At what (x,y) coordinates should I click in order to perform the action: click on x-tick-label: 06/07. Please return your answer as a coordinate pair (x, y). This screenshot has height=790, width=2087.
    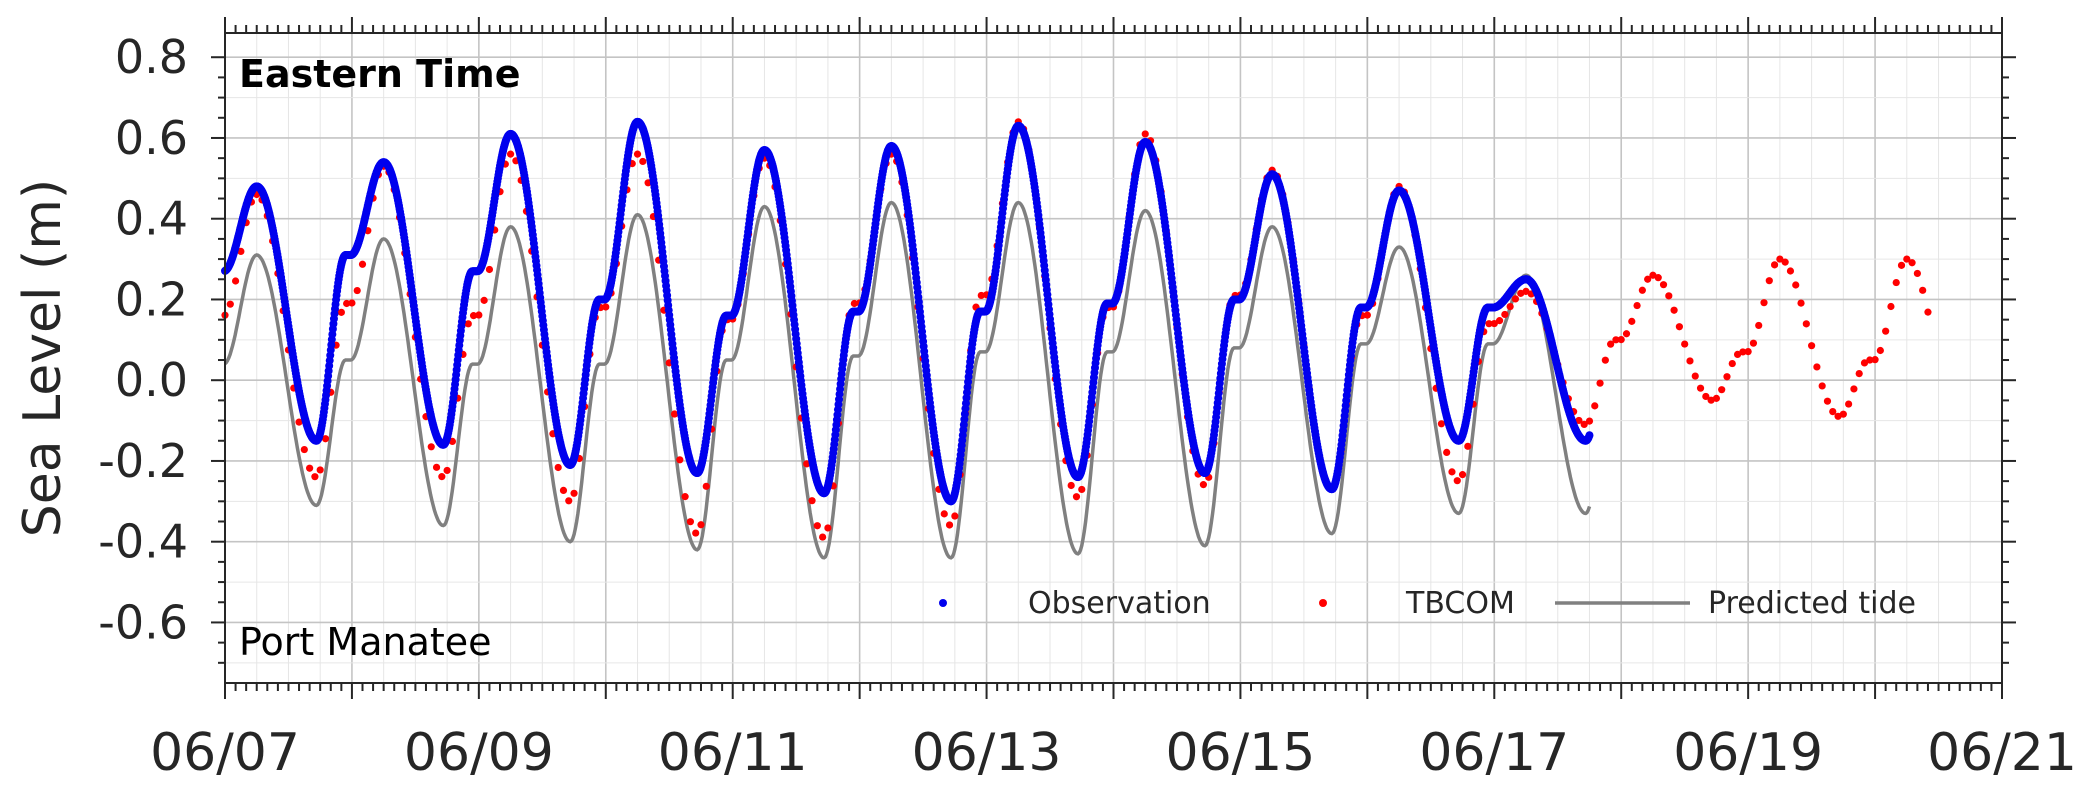
    Looking at the image, I should click on (225, 753).